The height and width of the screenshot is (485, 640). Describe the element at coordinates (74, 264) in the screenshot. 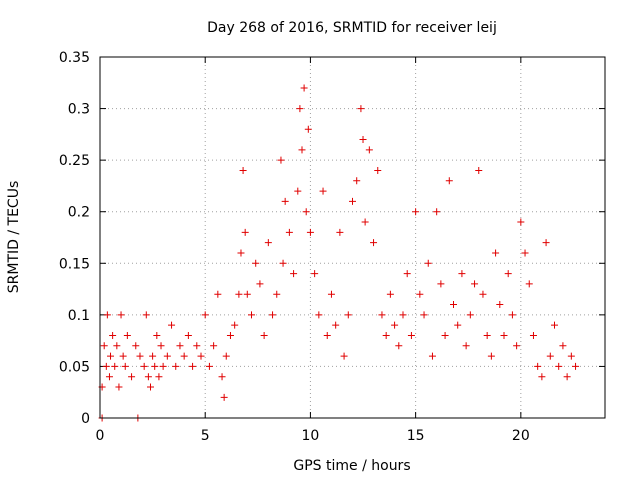

I see `y-tick-label: 0.15` at that location.